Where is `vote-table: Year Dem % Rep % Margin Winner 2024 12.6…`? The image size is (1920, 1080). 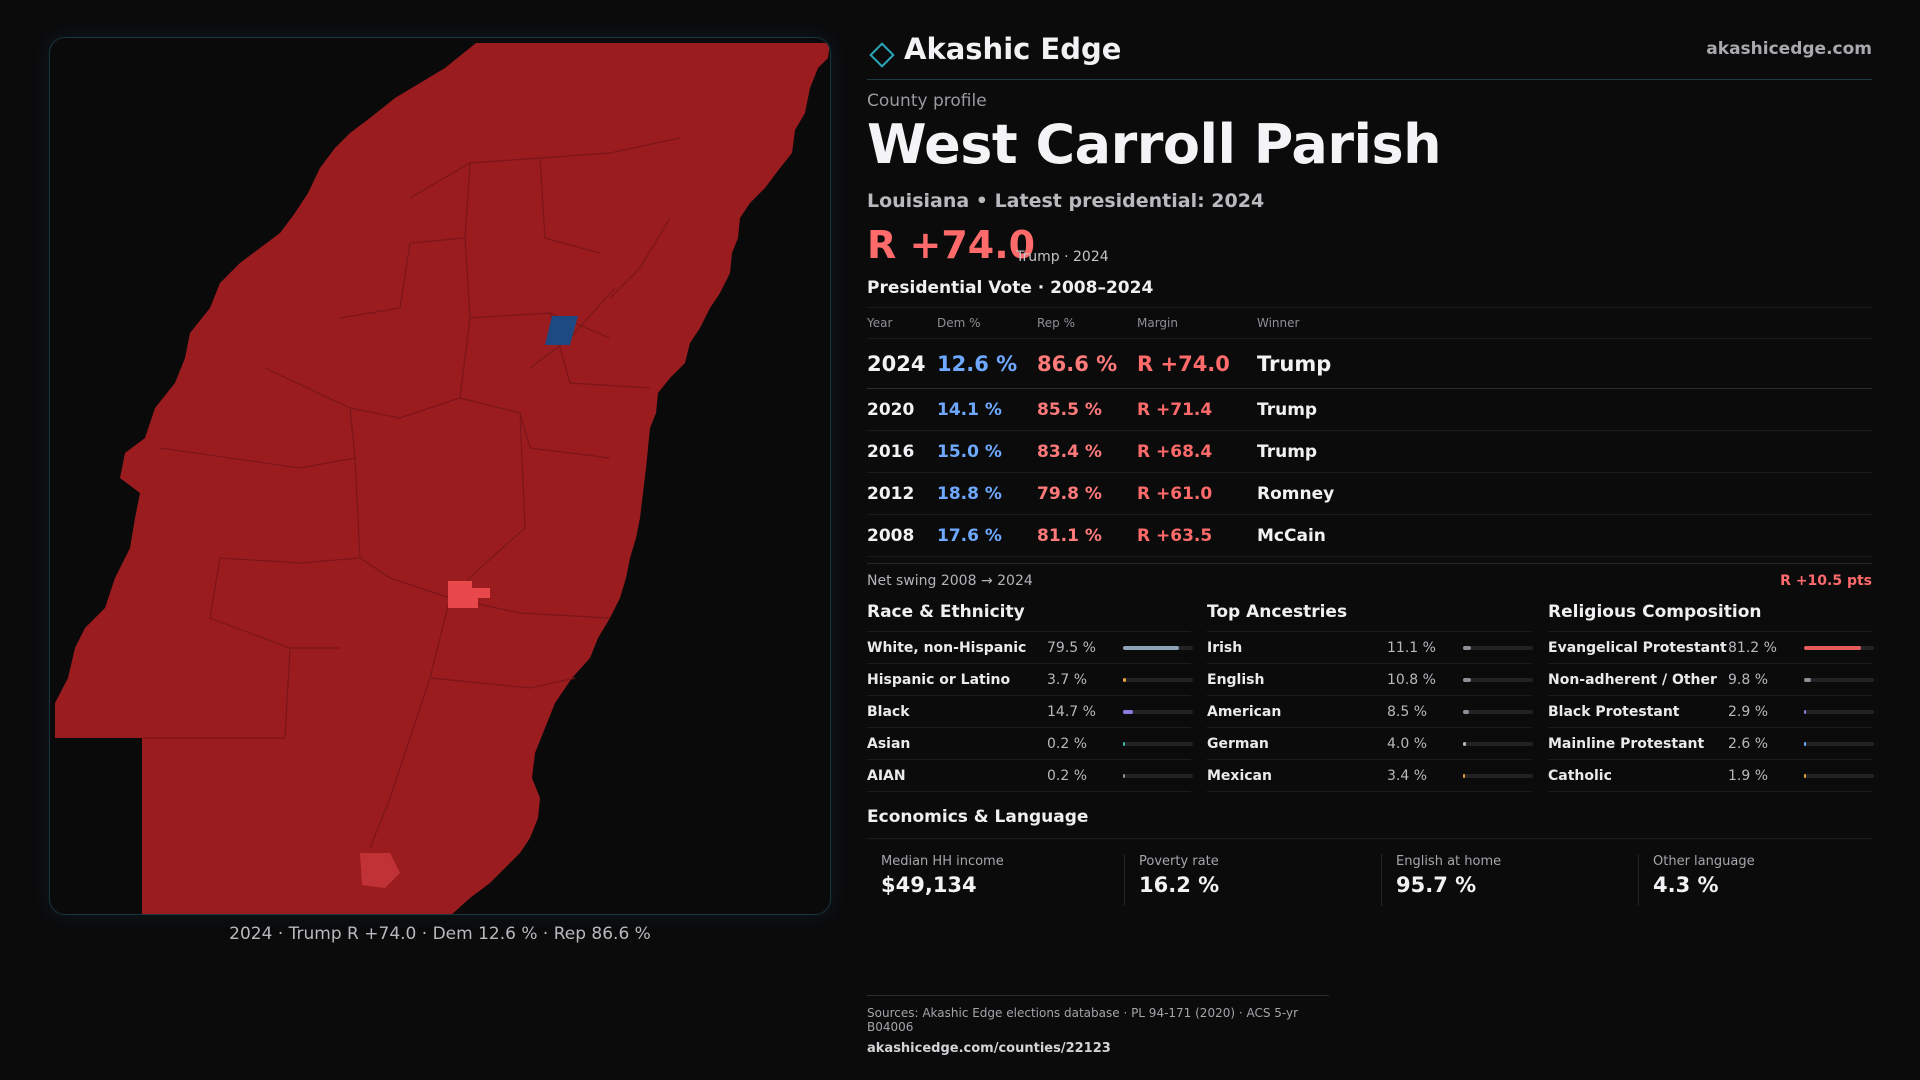 vote-table: Year Dem % Rep % Margin Winner 2024 12.6… is located at coordinates (1369, 432).